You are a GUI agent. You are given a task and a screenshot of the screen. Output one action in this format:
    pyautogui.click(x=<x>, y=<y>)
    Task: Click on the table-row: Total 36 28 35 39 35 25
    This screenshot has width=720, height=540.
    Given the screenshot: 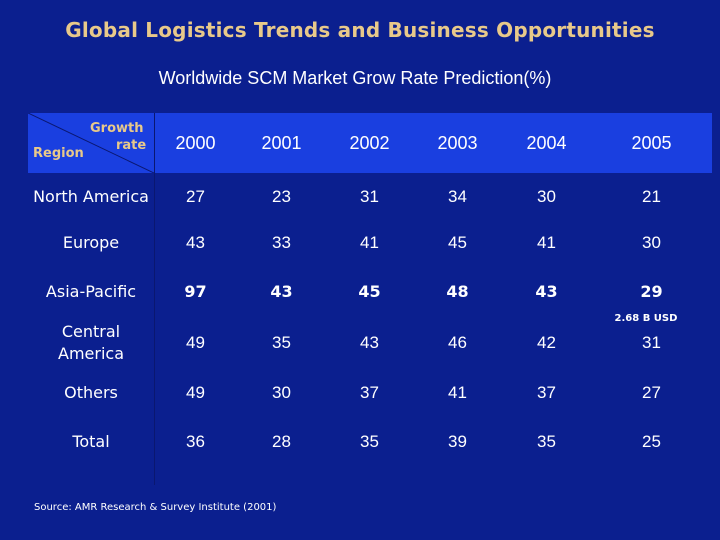 What is the action you would take?
    pyautogui.click(x=370, y=442)
    